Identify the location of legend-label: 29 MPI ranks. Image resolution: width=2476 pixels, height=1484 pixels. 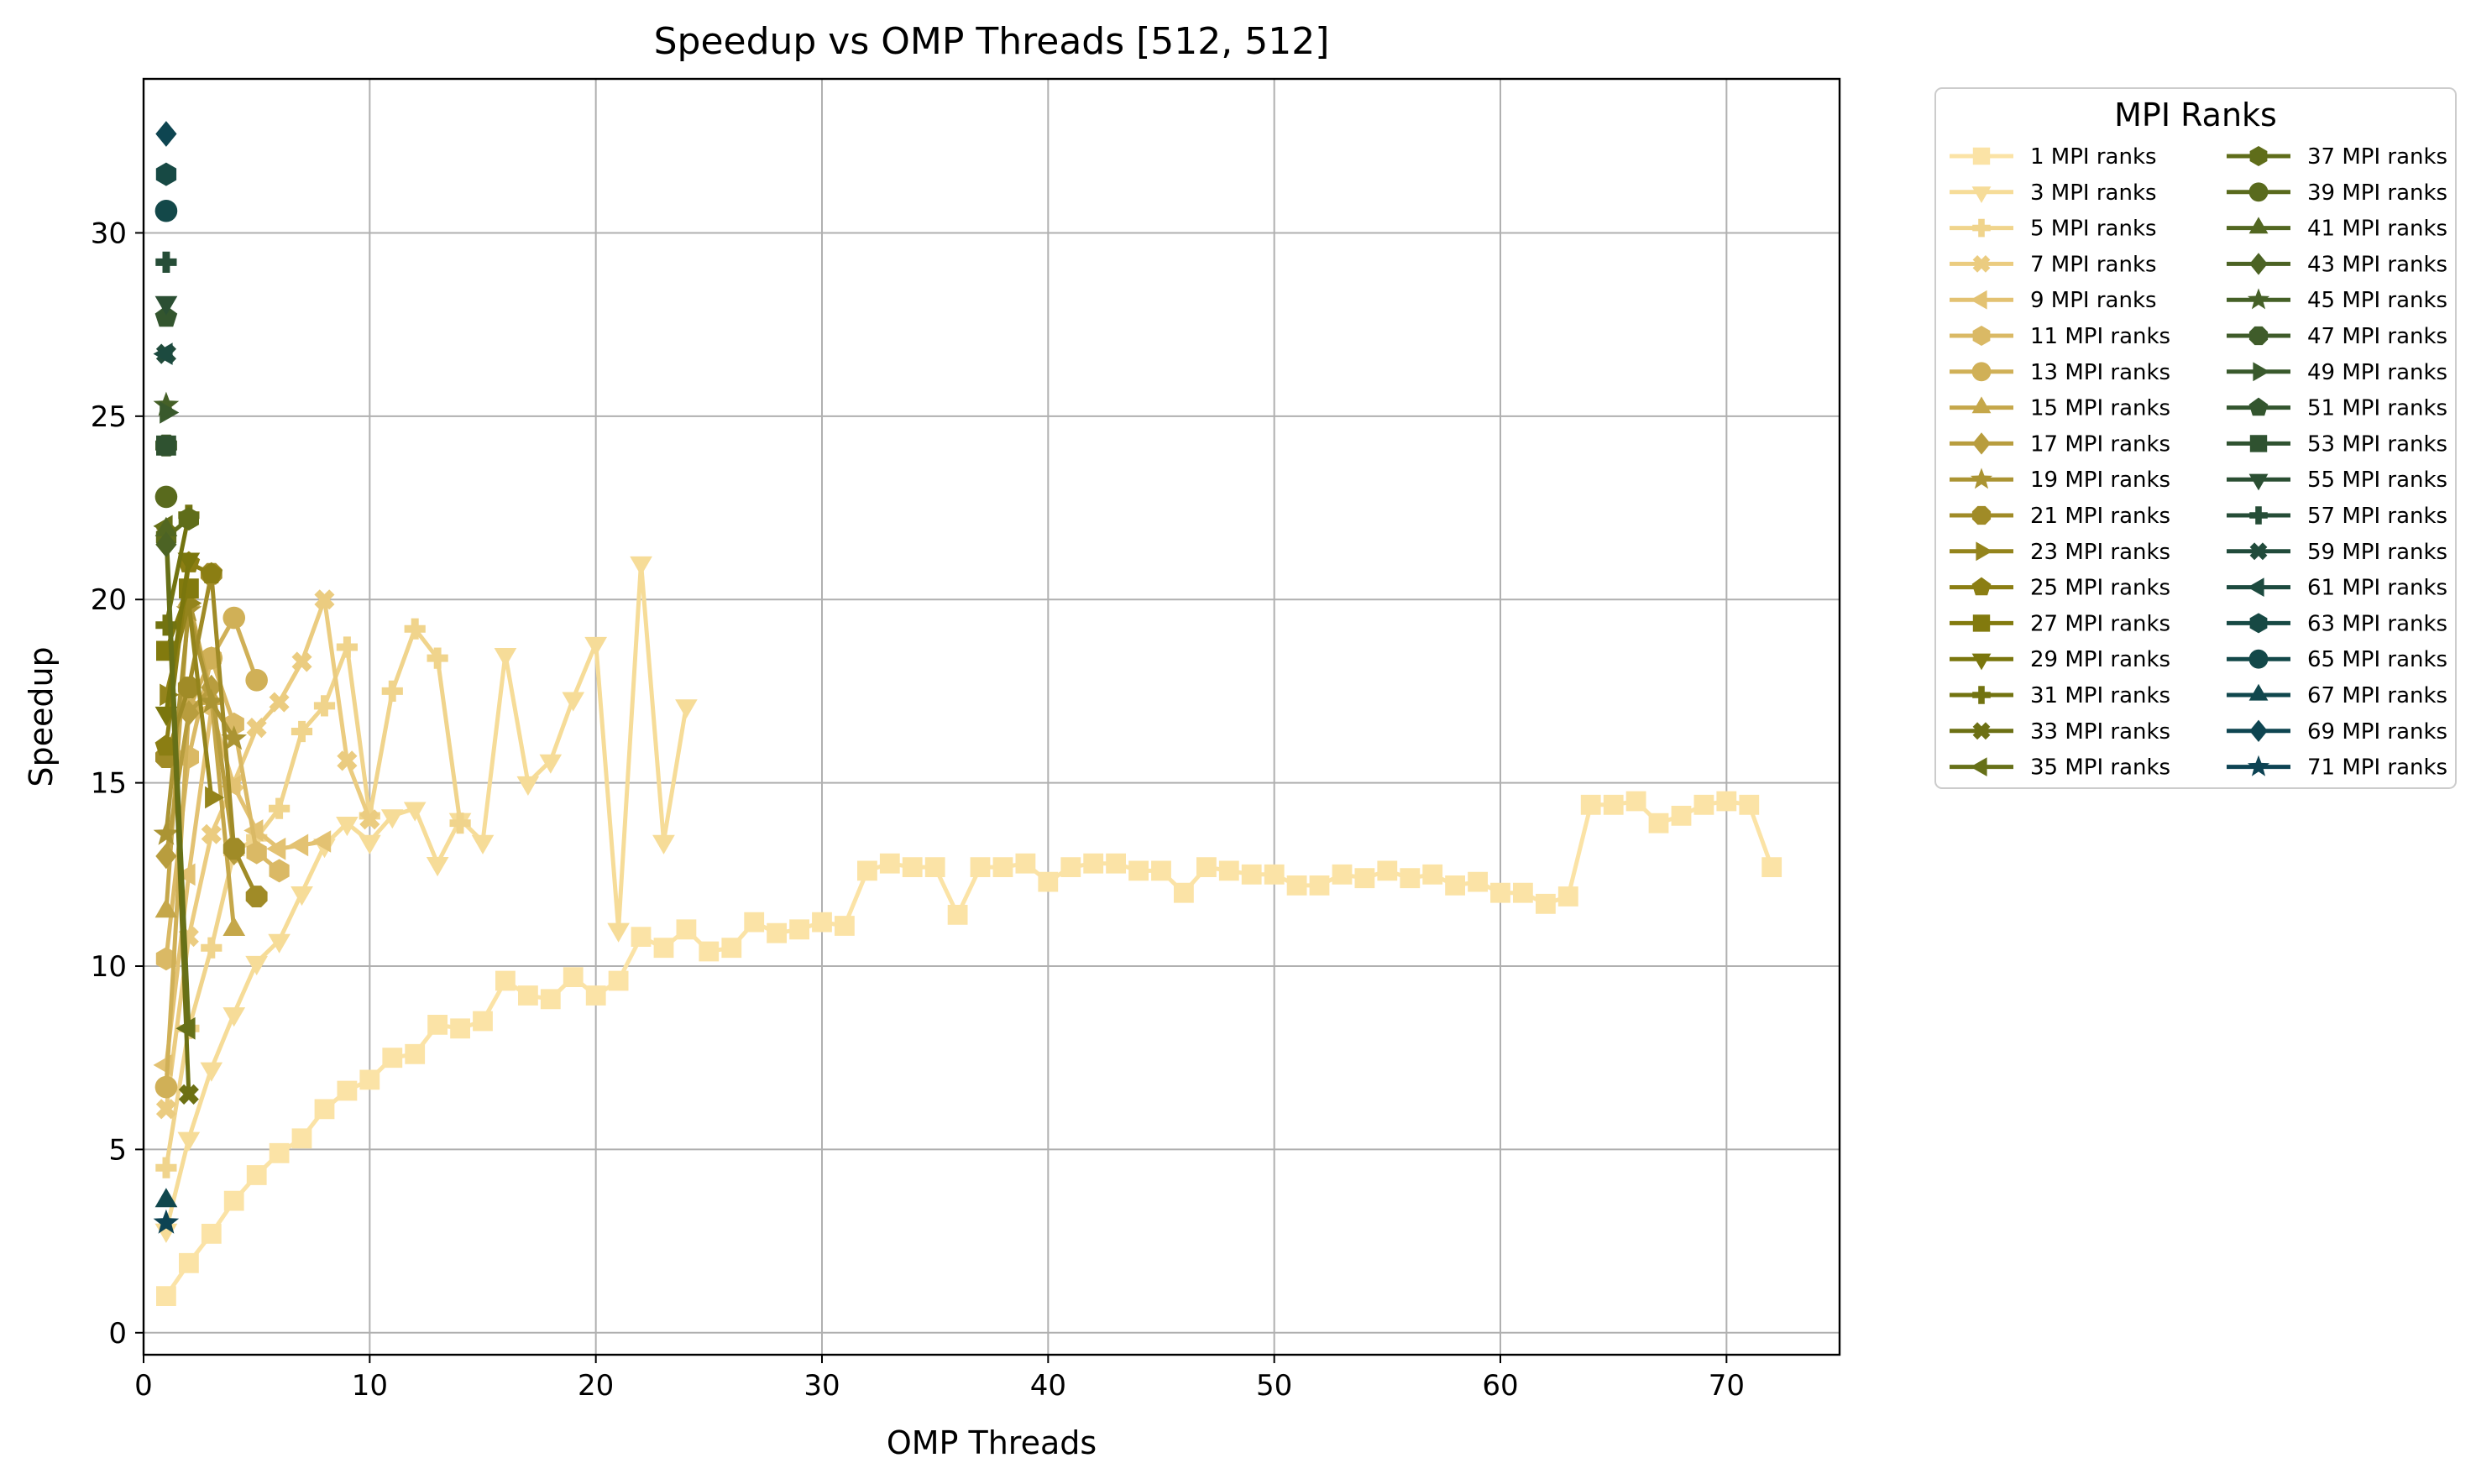
(2100, 659).